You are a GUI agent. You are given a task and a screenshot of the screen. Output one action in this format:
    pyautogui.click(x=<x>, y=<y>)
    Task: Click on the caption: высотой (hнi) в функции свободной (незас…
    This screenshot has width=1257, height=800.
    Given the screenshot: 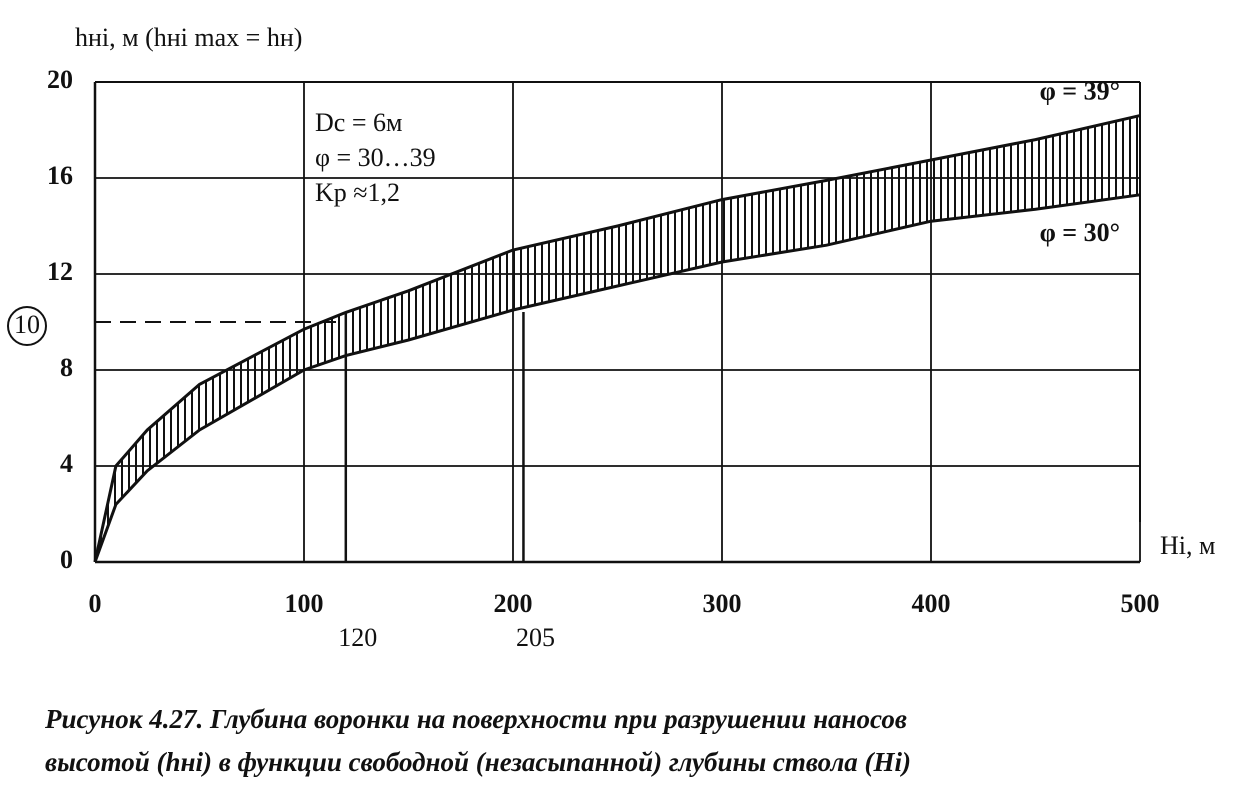 What is the action you would take?
    pyautogui.click(x=478, y=762)
    